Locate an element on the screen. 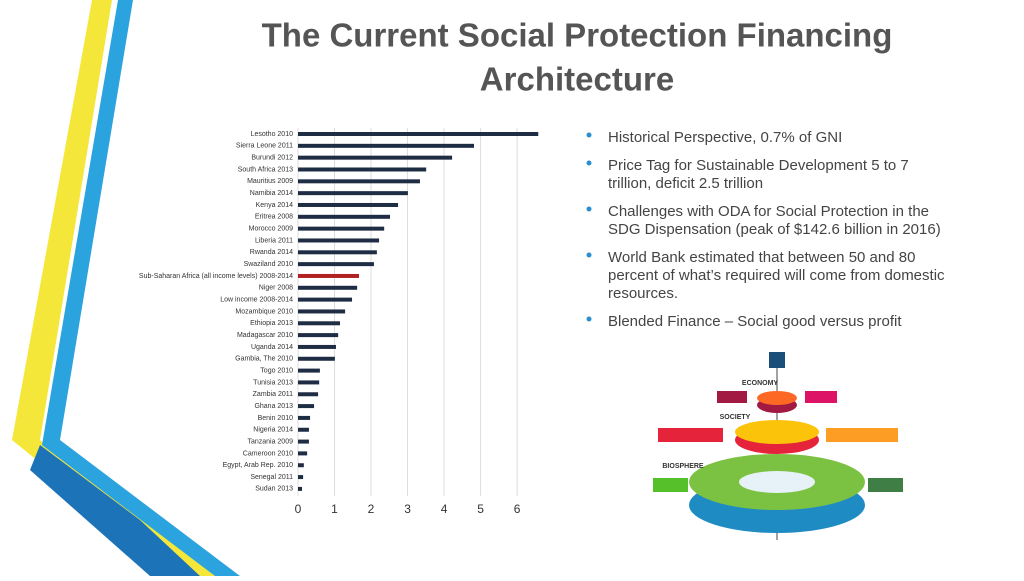 The width and height of the screenshot is (1024, 581). x-tick-label: 2 is located at coordinates (371, 509).